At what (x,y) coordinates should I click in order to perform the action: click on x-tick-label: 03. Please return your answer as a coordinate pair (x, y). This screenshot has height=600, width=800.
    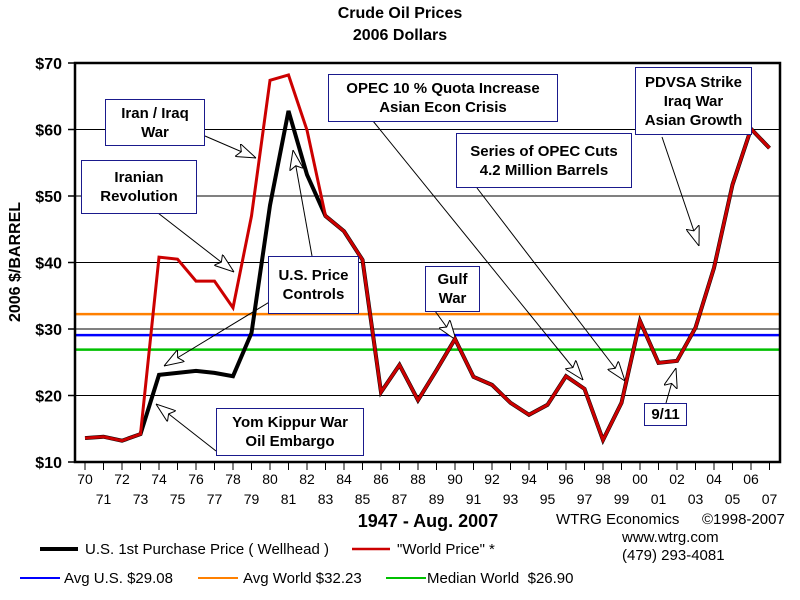
    Looking at the image, I should click on (696, 499).